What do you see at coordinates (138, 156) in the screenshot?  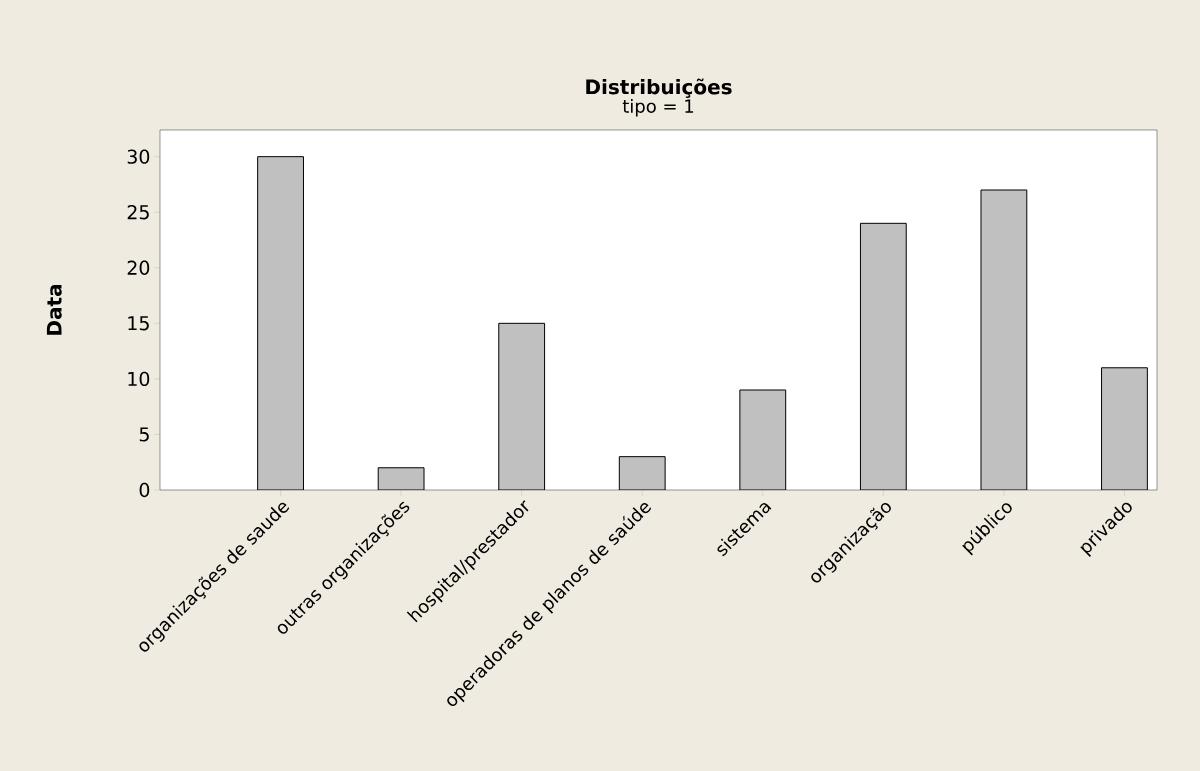 I see `y-tick-label: 30` at bounding box center [138, 156].